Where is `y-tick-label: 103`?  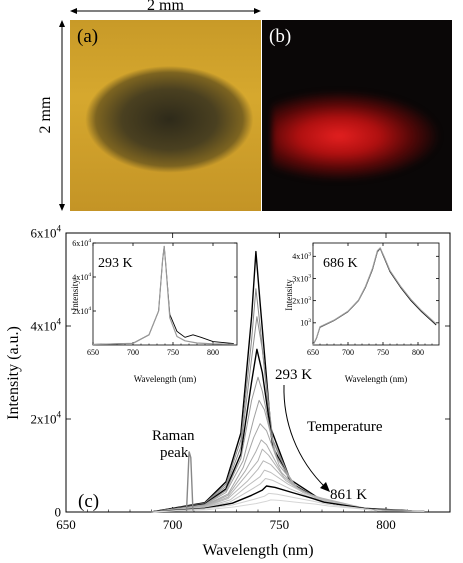
y-tick-label: 103 is located at coordinates (305, 323).